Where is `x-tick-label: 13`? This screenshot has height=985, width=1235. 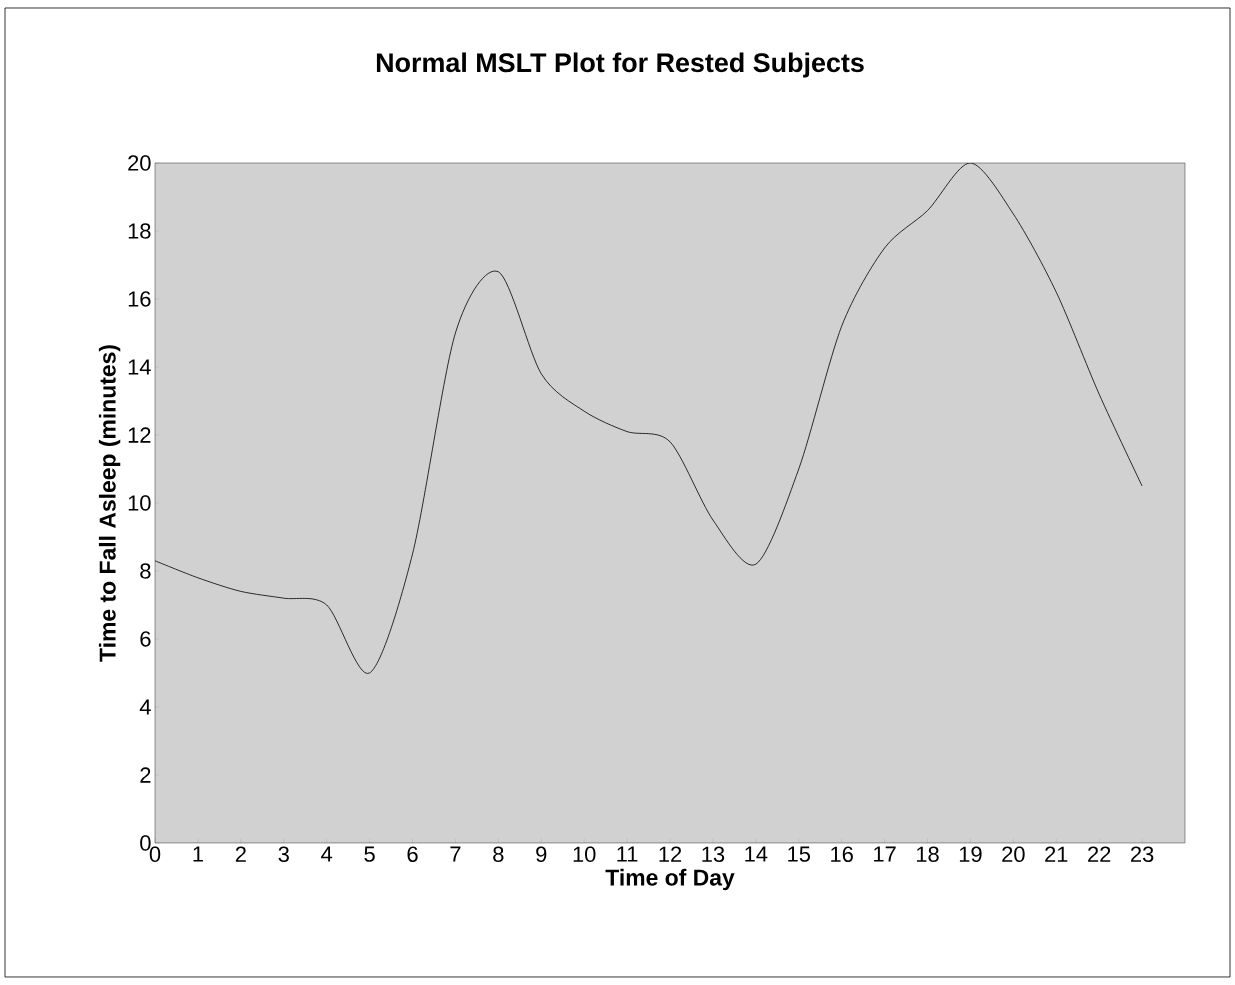 x-tick-label: 13 is located at coordinates (713, 854).